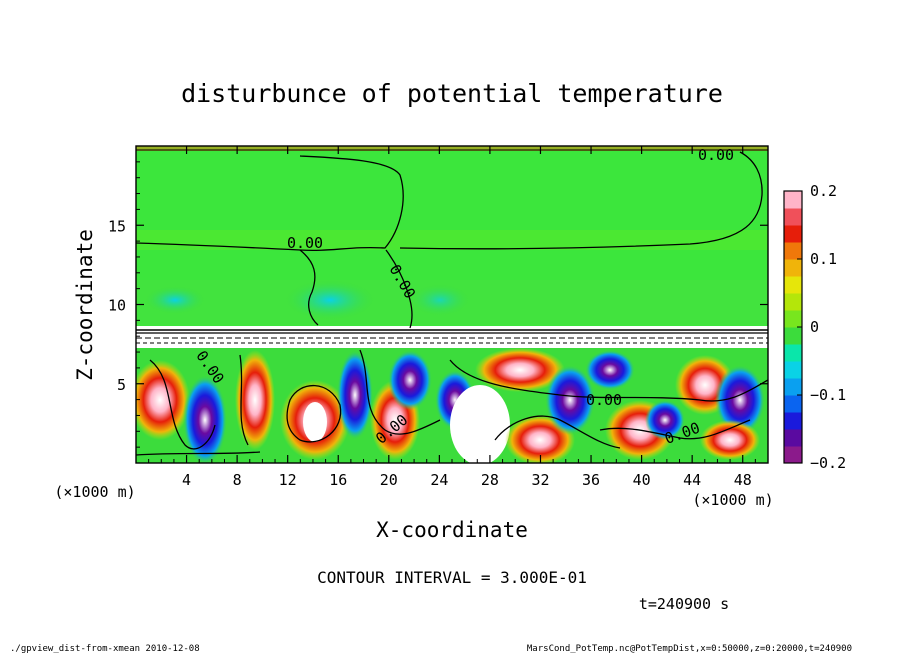 The width and height of the screenshot is (904, 654). I want to click on x-tick-label: 48, so click(743, 480).